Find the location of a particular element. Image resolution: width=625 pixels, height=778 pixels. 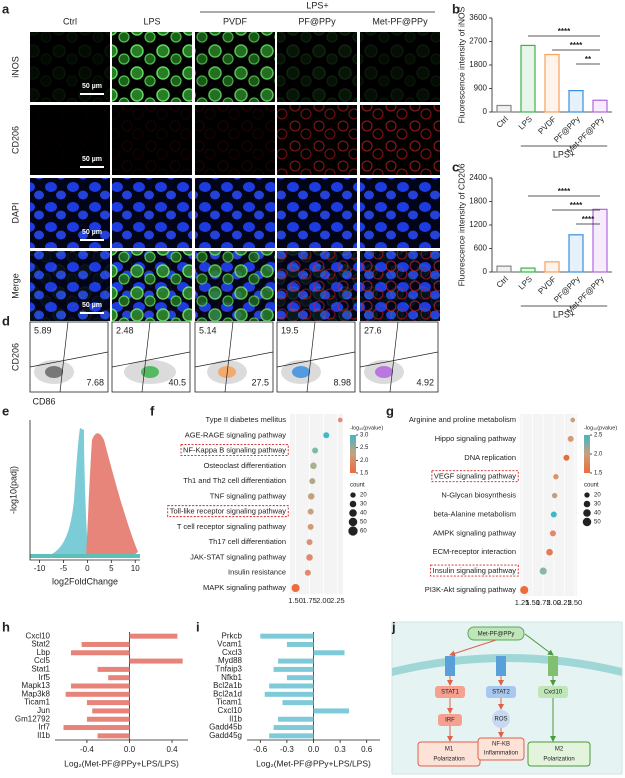

quadrant-value: 5.89 is located at coordinates (43, 330).